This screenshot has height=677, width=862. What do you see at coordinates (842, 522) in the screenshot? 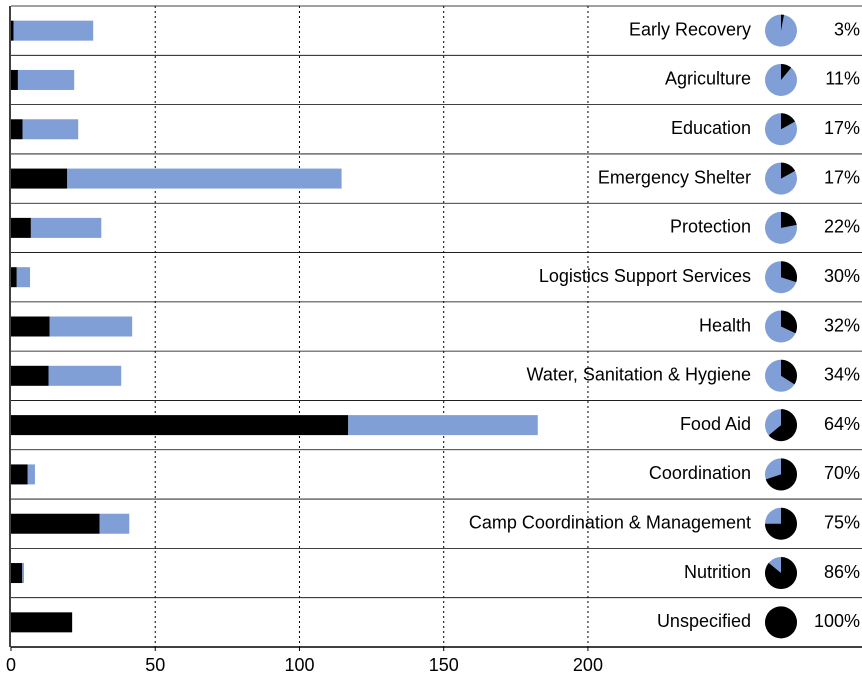
I see `percentage-label: 75%` at bounding box center [842, 522].